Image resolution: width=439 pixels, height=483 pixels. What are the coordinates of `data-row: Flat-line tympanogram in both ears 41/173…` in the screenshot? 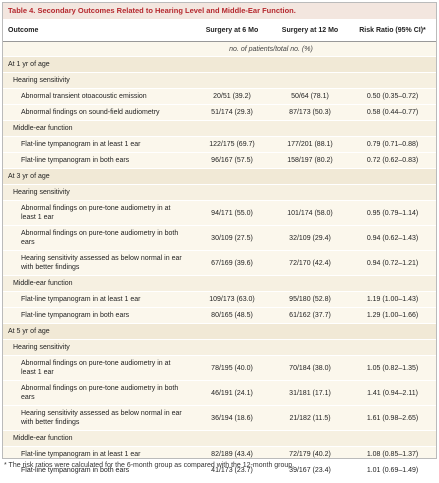 It's located at (219, 470).